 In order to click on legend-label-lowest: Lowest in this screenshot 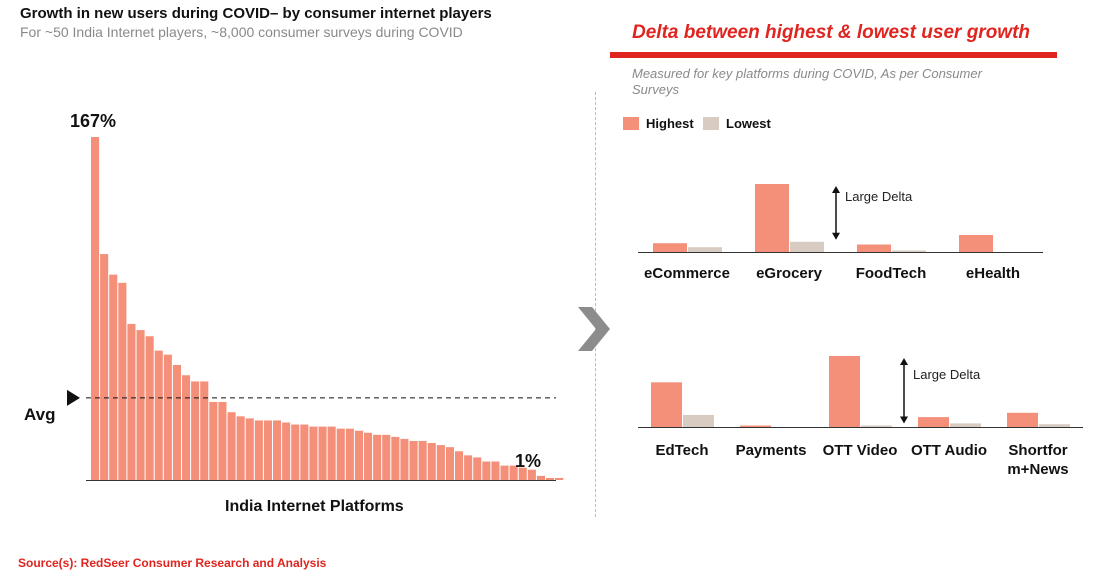, I will do `click(748, 123)`.